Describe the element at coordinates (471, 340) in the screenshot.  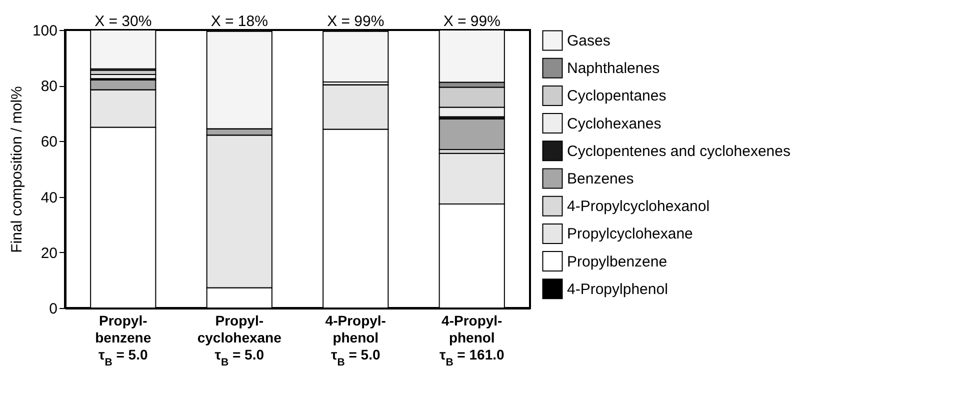
I see `x-tick-label: 4-Propyl- phenol τ$_{B}$ = 161.0` at that location.